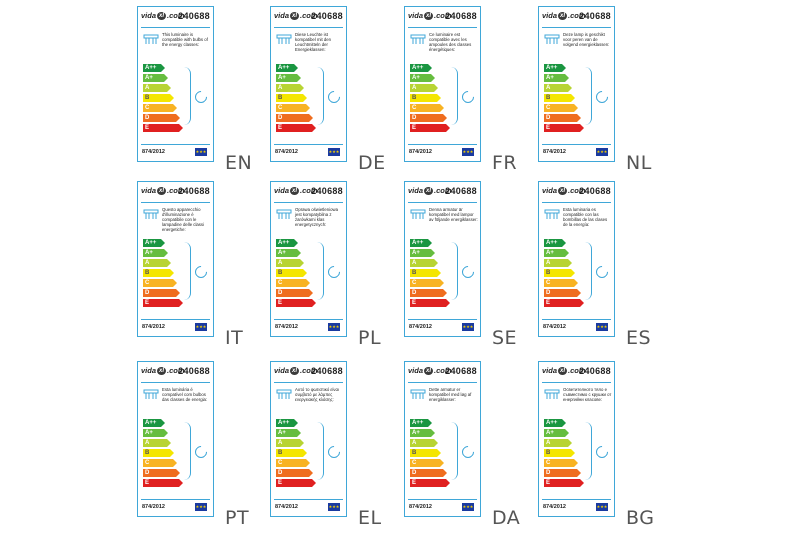  I want to click on language-code: IT, so click(234, 338).